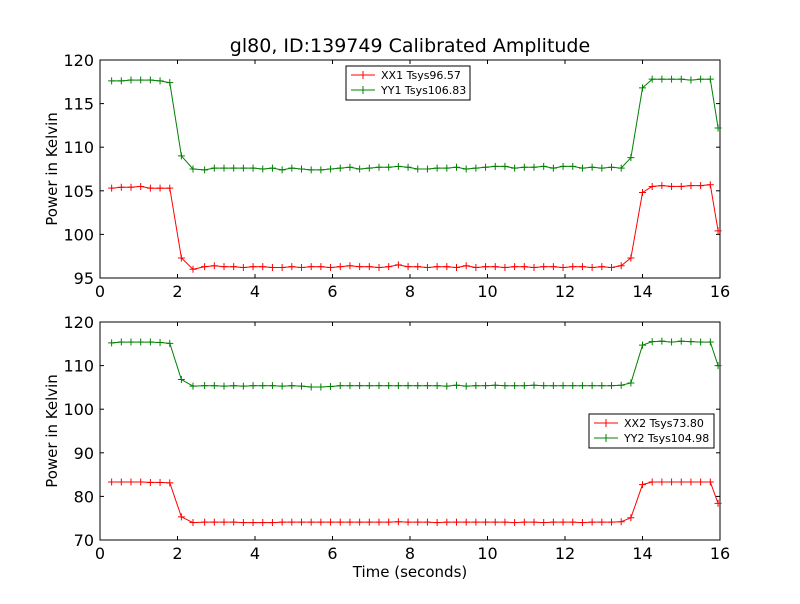  Describe the element at coordinates (84, 540) in the screenshot. I see `bottom-y-tick-label: 70` at that location.